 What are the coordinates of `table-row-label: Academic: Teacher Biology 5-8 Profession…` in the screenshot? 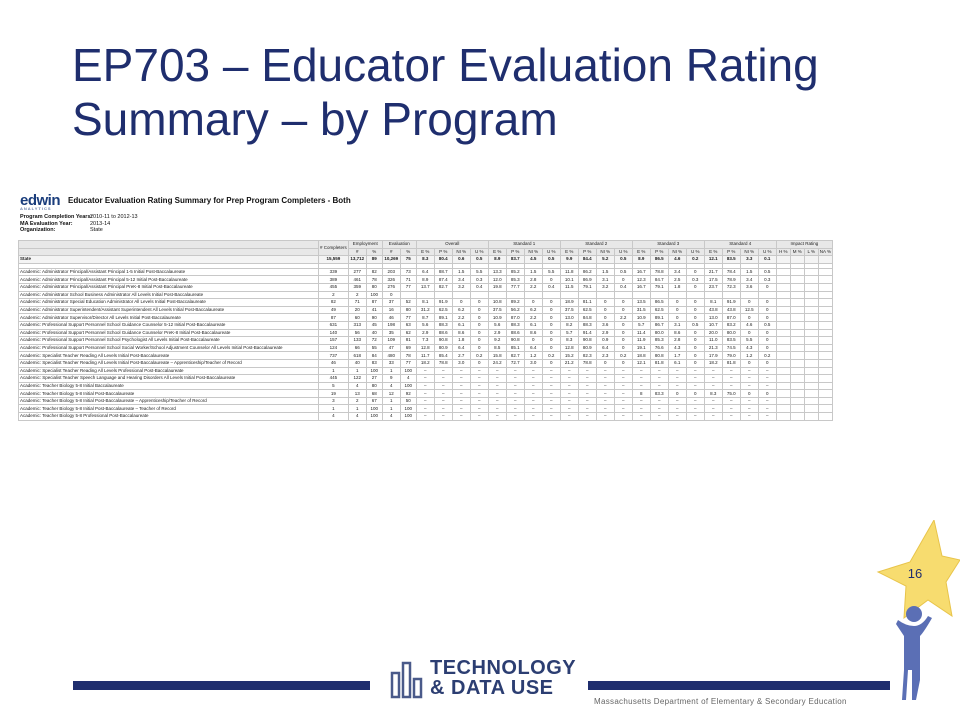 It's located at (168, 416).